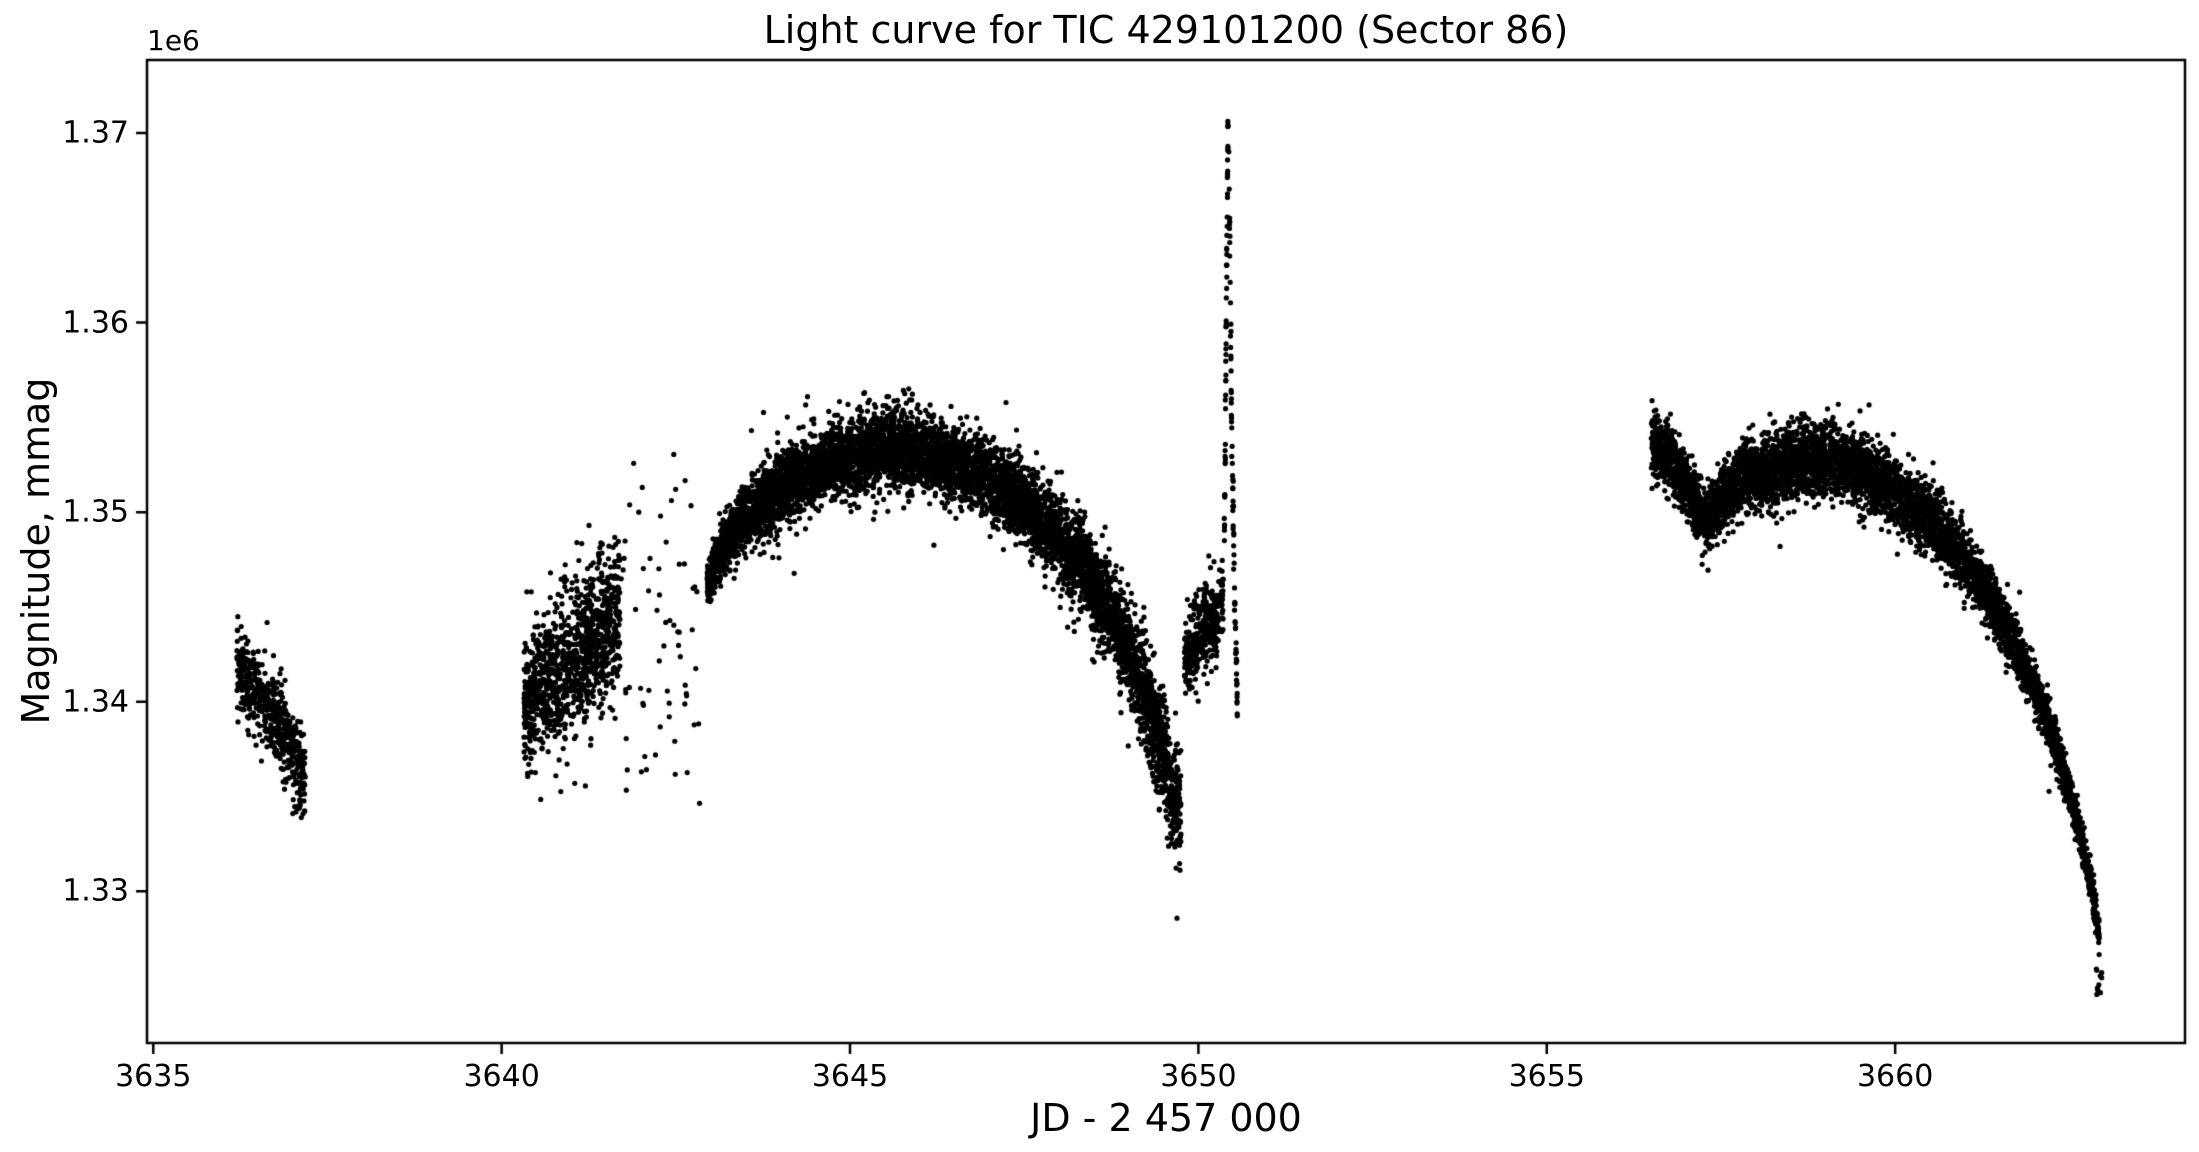 The height and width of the screenshot is (1152, 2199). Describe the element at coordinates (1198, 1076) in the screenshot. I see `x-tick-label: 3650` at that location.